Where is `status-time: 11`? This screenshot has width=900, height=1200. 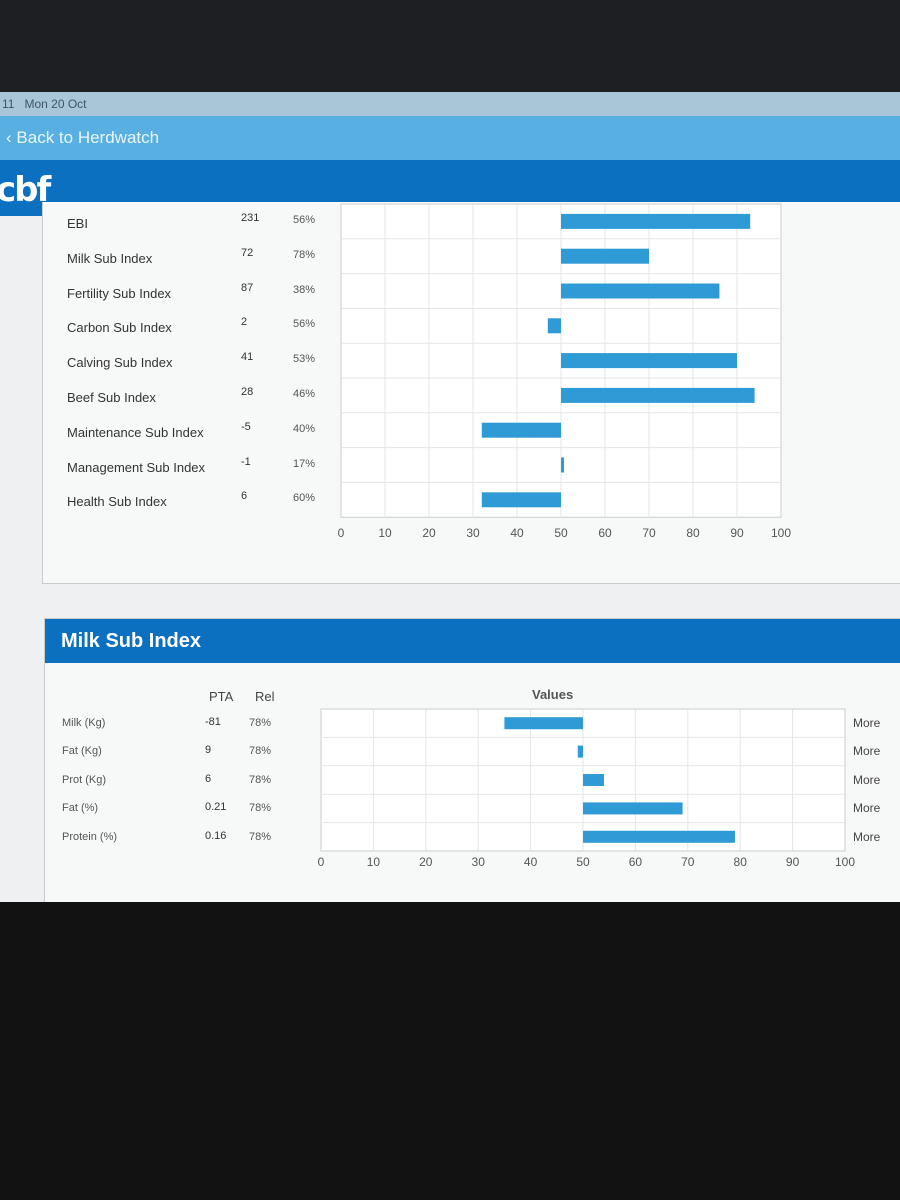 status-time: 11 is located at coordinates (8, 104).